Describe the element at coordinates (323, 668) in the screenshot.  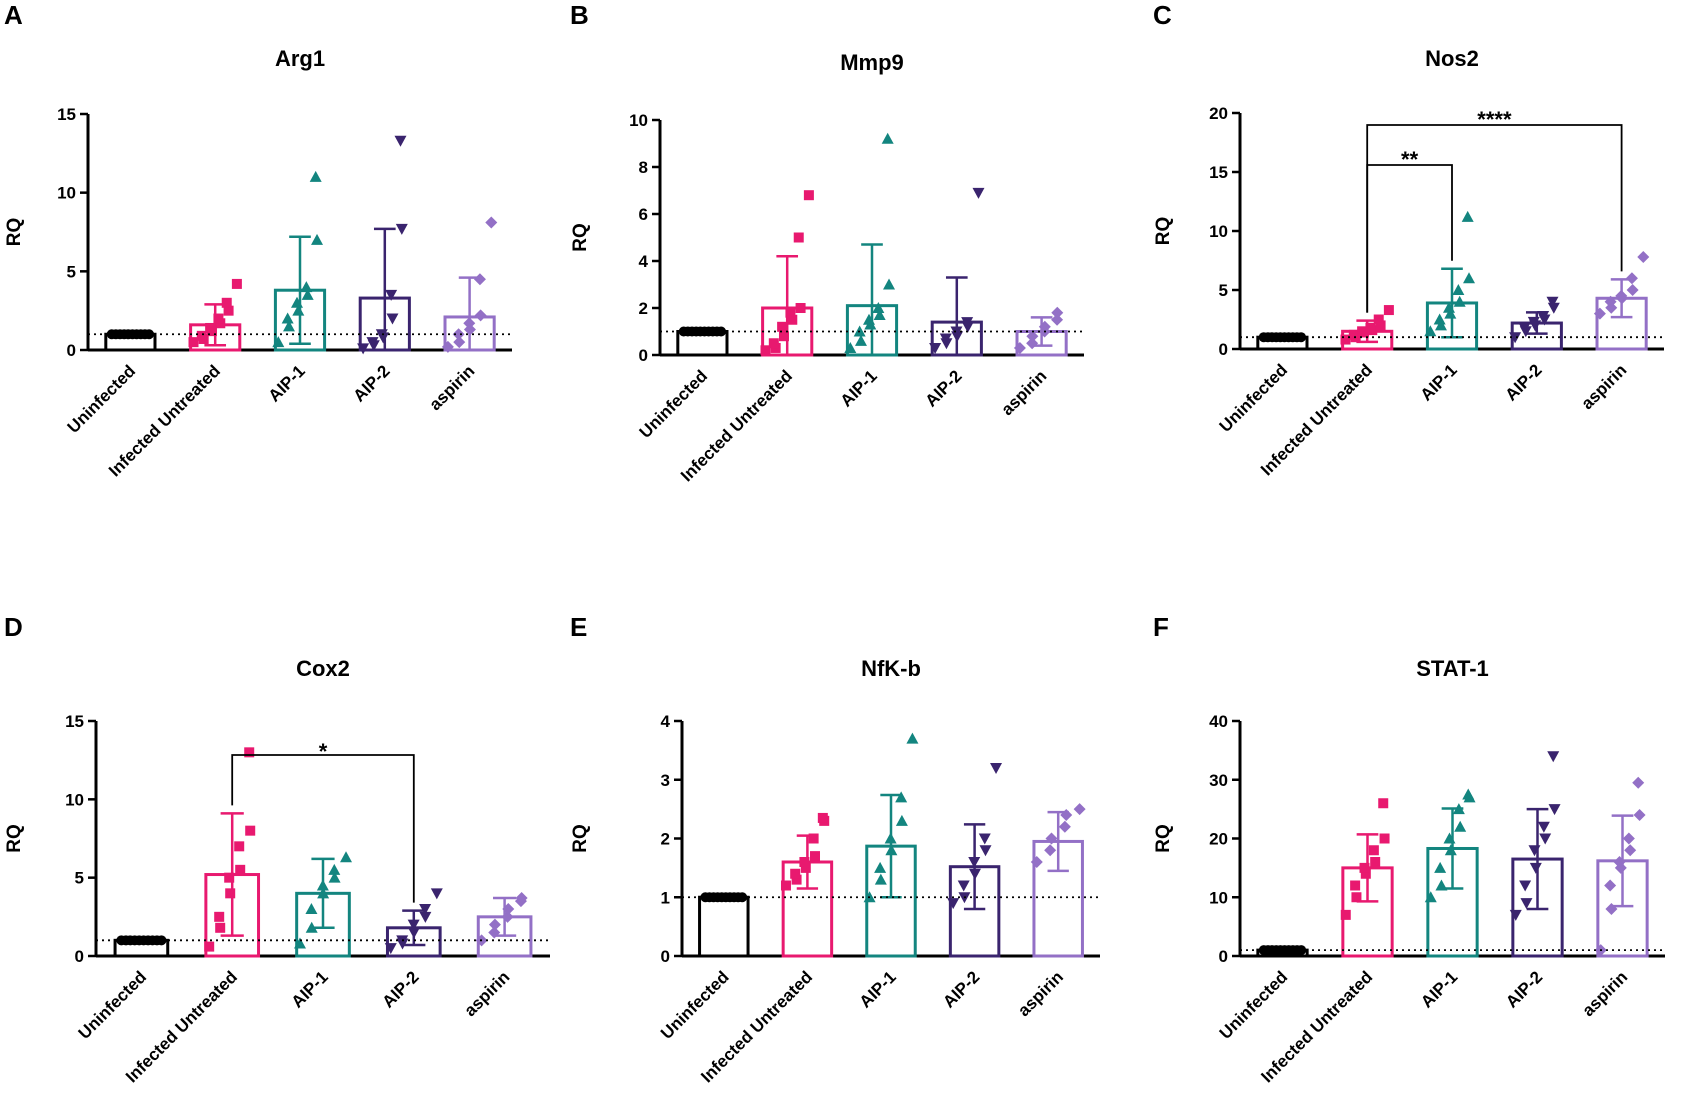
I see `chart-title: Cox2` at that location.